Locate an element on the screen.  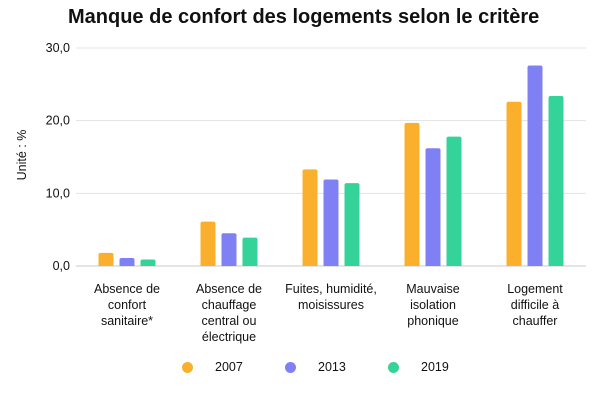
legend-label: 2007 is located at coordinates (229, 367).